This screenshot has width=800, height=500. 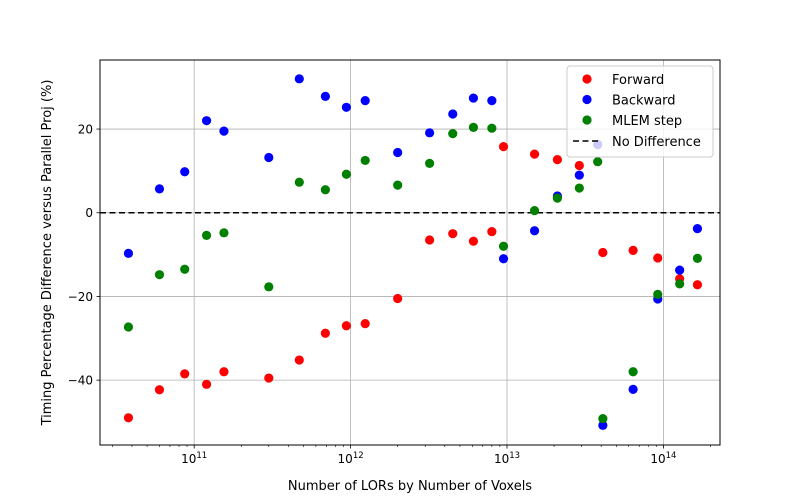 What do you see at coordinates (638, 80) in the screenshot?
I see `legend-label-forward: Forward` at bounding box center [638, 80].